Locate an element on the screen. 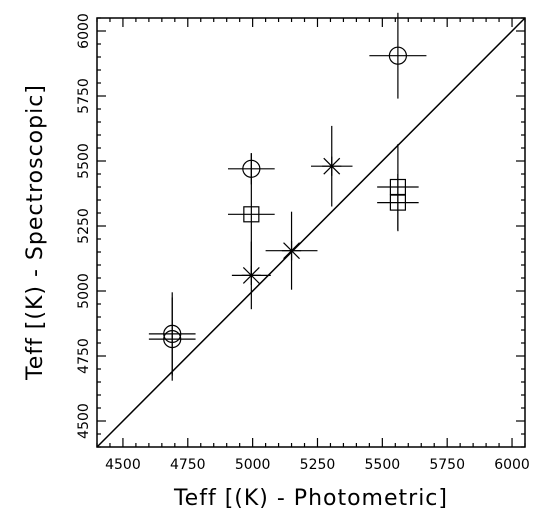 This screenshot has width=558, height=519. x-tick-label: 5250 is located at coordinates (318, 465).